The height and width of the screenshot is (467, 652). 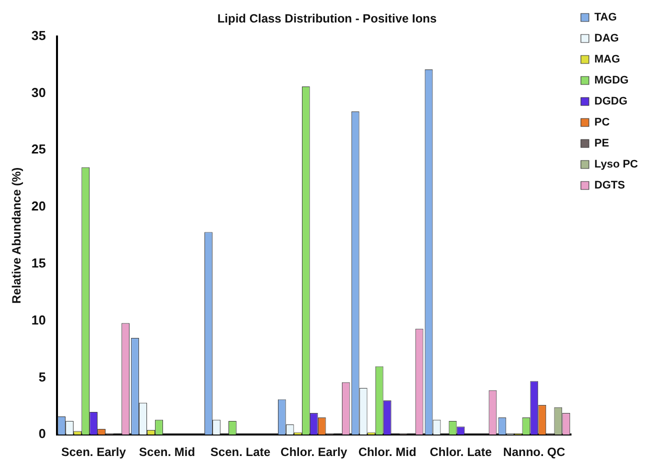 What do you see at coordinates (42, 434) in the screenshot?
I see `y-tick-label: 0` at bounding box center [42, 434].